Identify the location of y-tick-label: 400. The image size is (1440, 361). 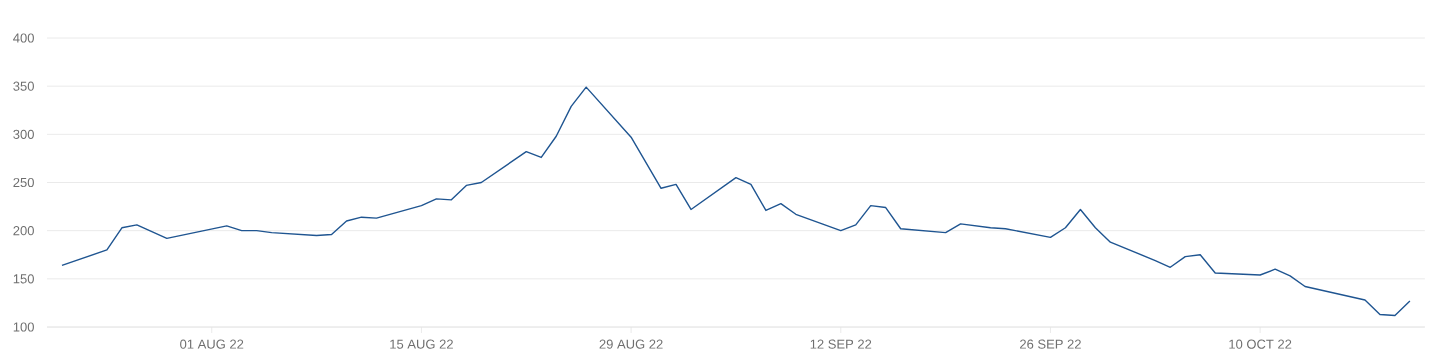
(23, 38).